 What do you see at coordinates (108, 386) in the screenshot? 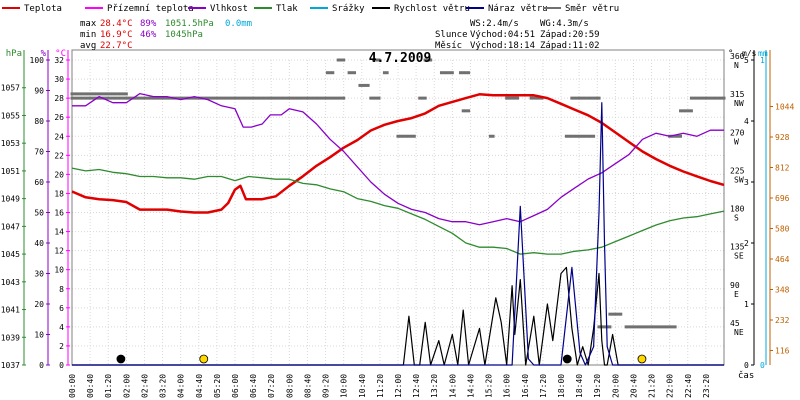
I see `x-tick-label: 01:20` at bounding box center [108, 386].